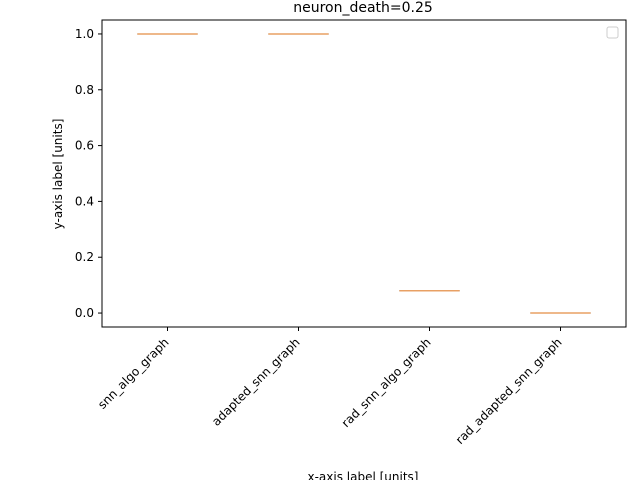 The width and height of the screenshot is (640, 480). What do you see at coordinates (84, 313) in the screenshot?
I see `y-tick-label: 0.0` at bounding box center [84, 313].